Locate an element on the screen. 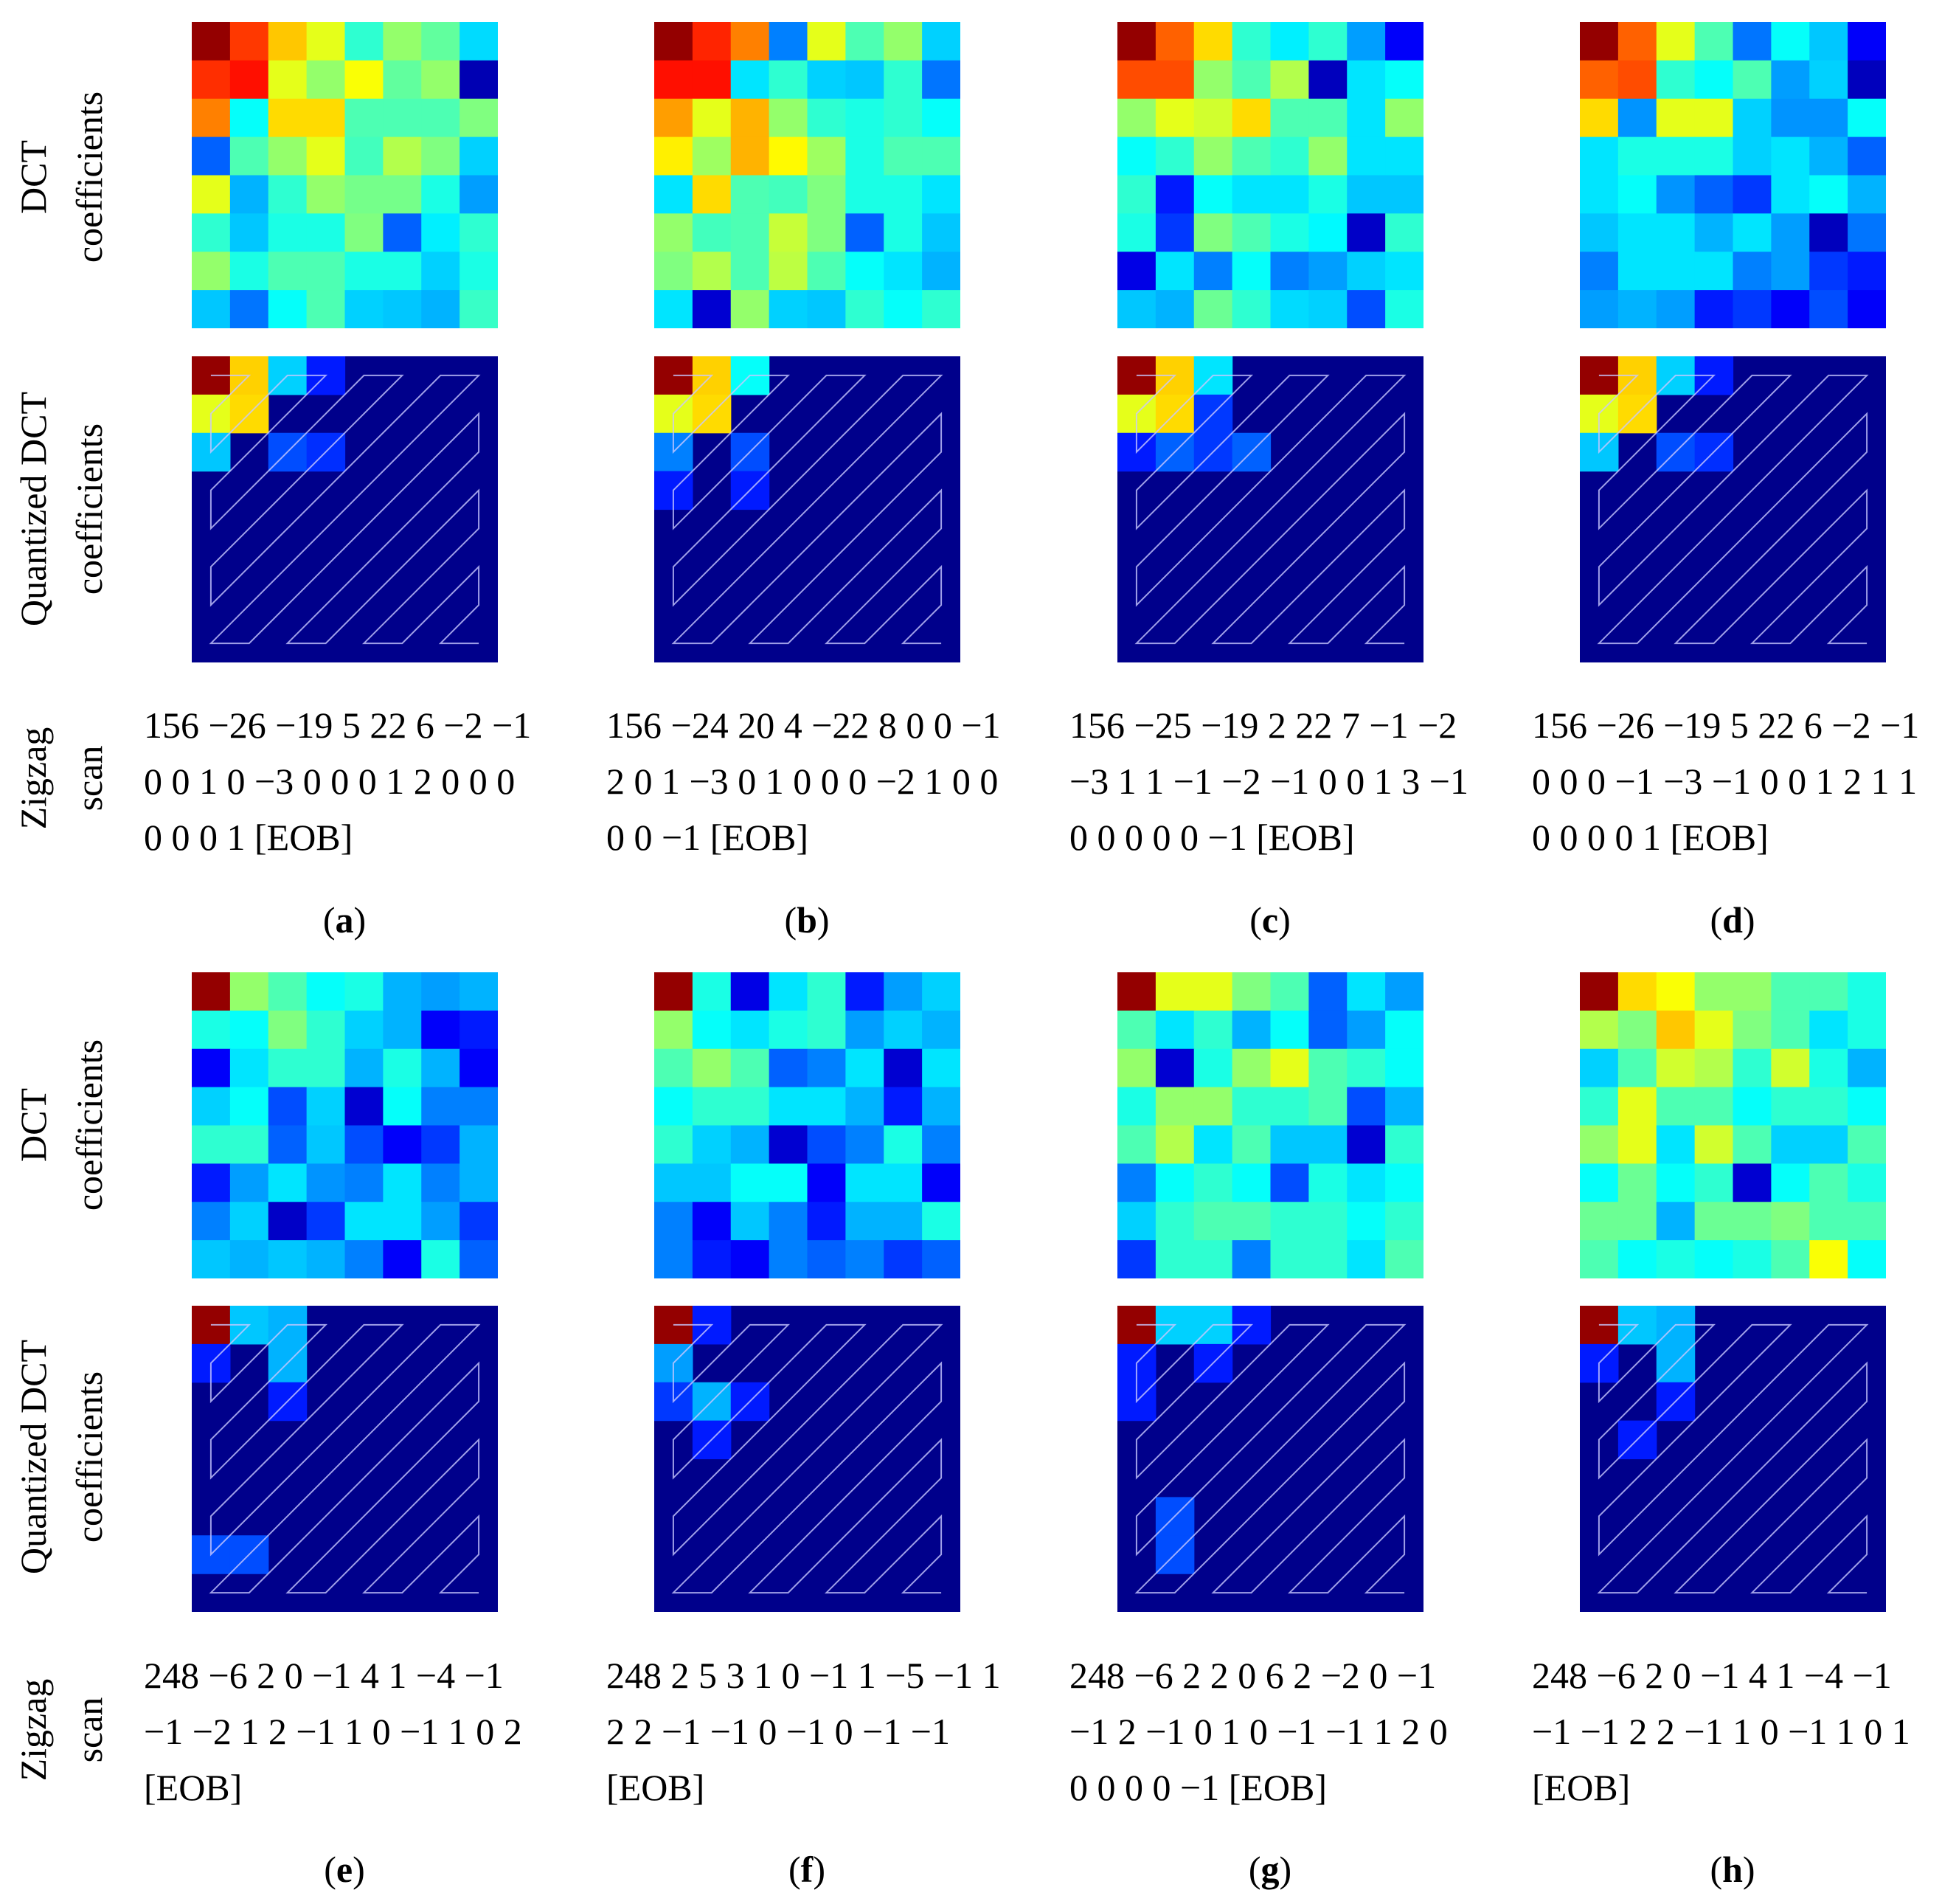 The width and height of the screenshot is (1942, 1904). panel-letter: e is located at coordinates (345, 1869).